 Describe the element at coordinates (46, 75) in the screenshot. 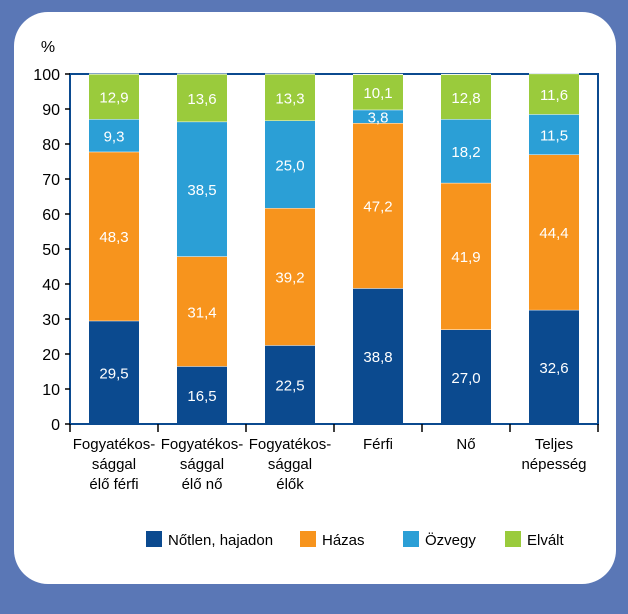

I see `y-tick-label: 100` at that location.